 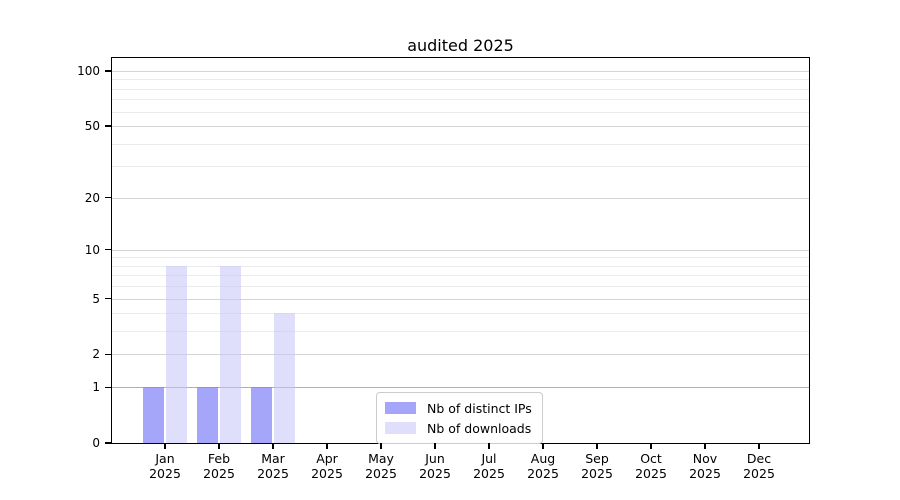 What do you see at coordinates (219, 458) in the screenshot?
I see `x-tick-month: Feb` at bounding box center [219, 458].